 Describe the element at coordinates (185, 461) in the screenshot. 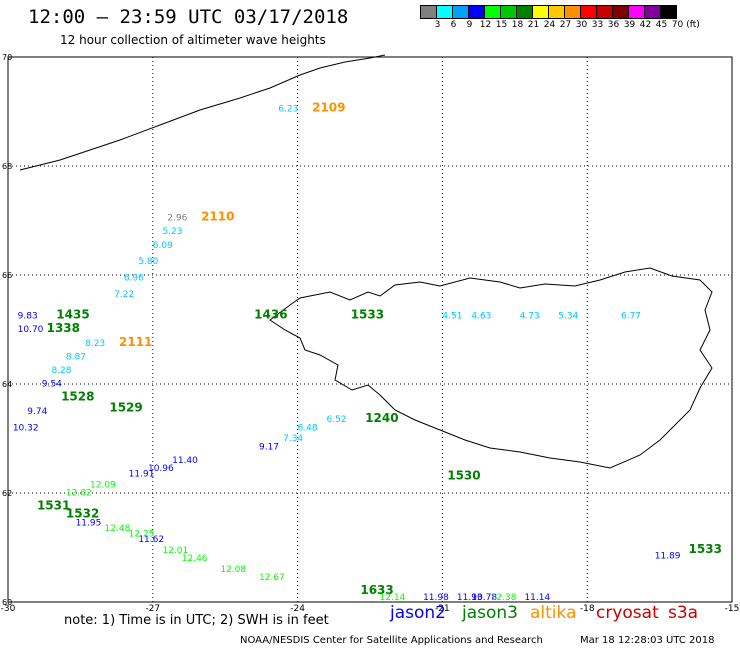

I see `wave-height-label: 11.40` at that location.